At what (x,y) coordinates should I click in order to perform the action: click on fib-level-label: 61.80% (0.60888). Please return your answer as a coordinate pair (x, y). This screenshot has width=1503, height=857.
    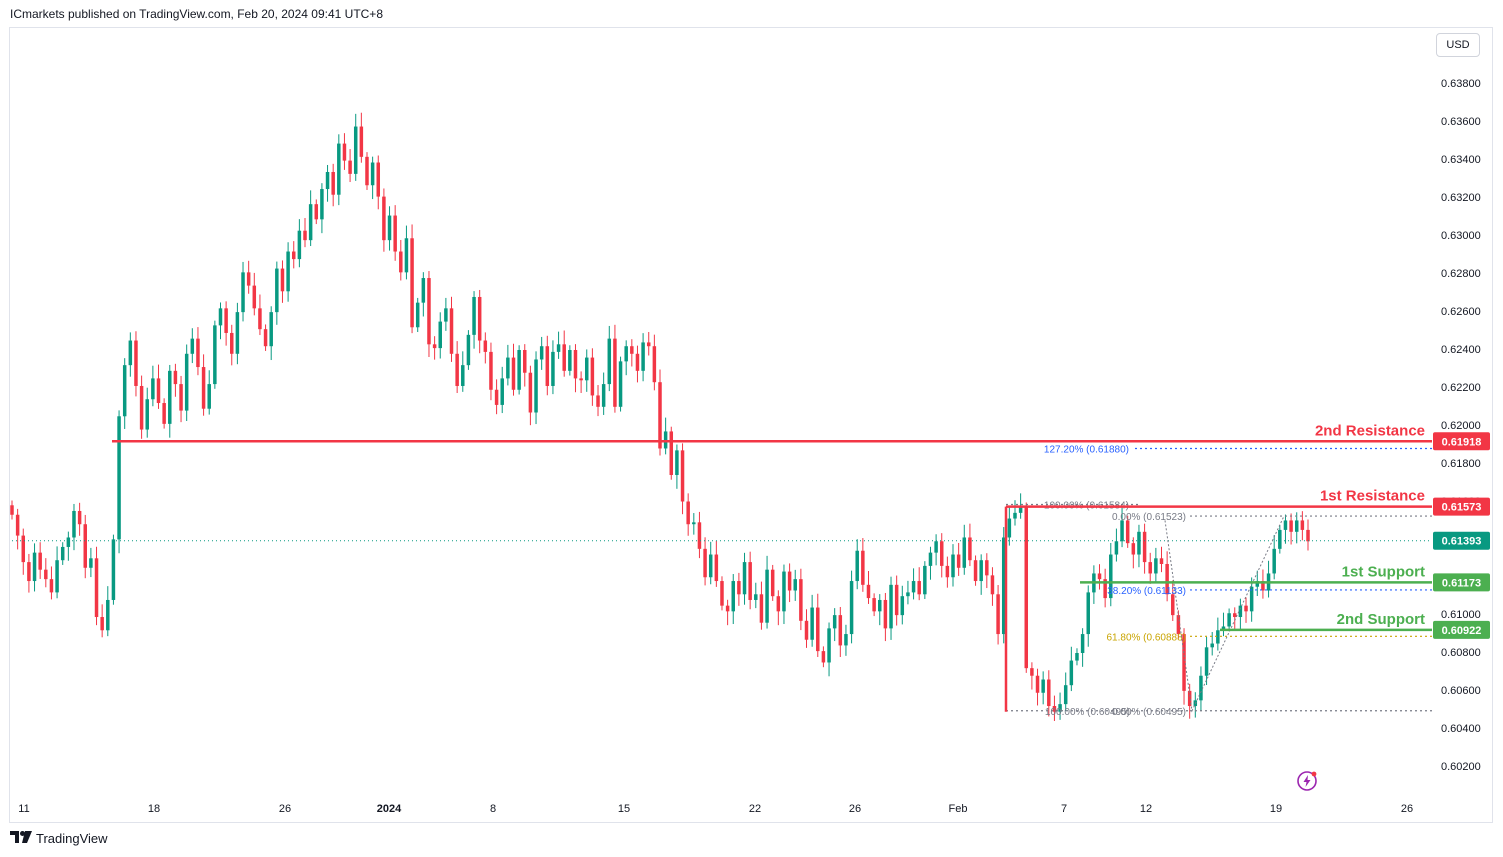
    Looking at the image, I should click on (1146, 637).